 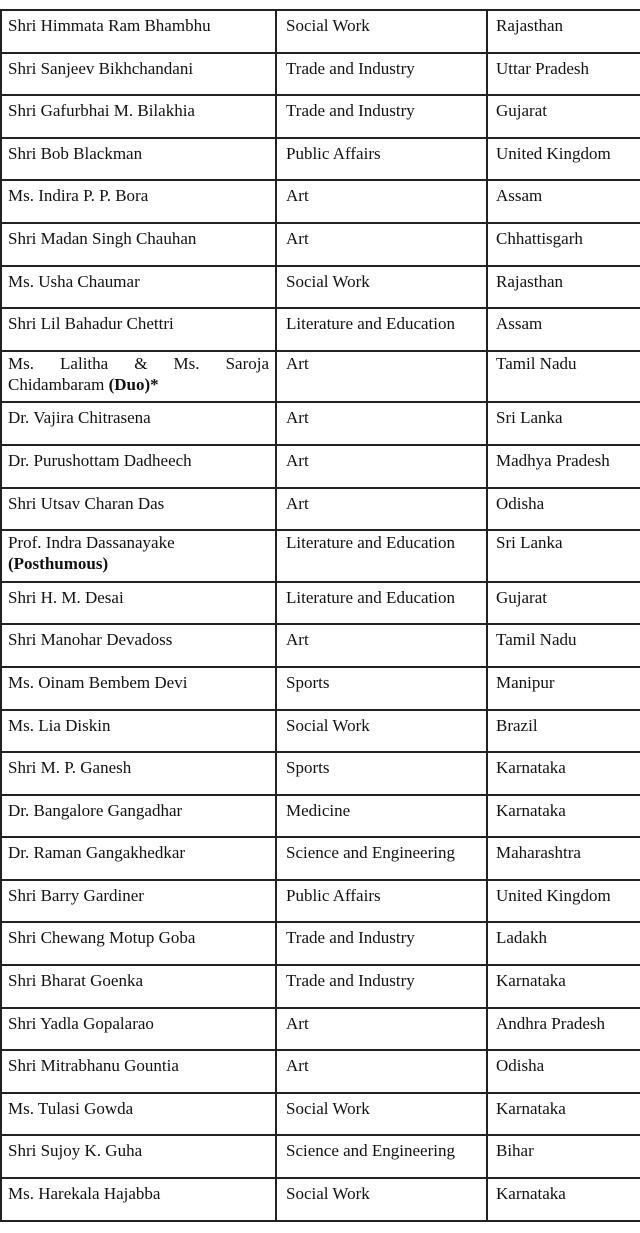 I want to click on awardee-name-cell: Dr. Purushottam Dadheech, so click(x=138, y=466).